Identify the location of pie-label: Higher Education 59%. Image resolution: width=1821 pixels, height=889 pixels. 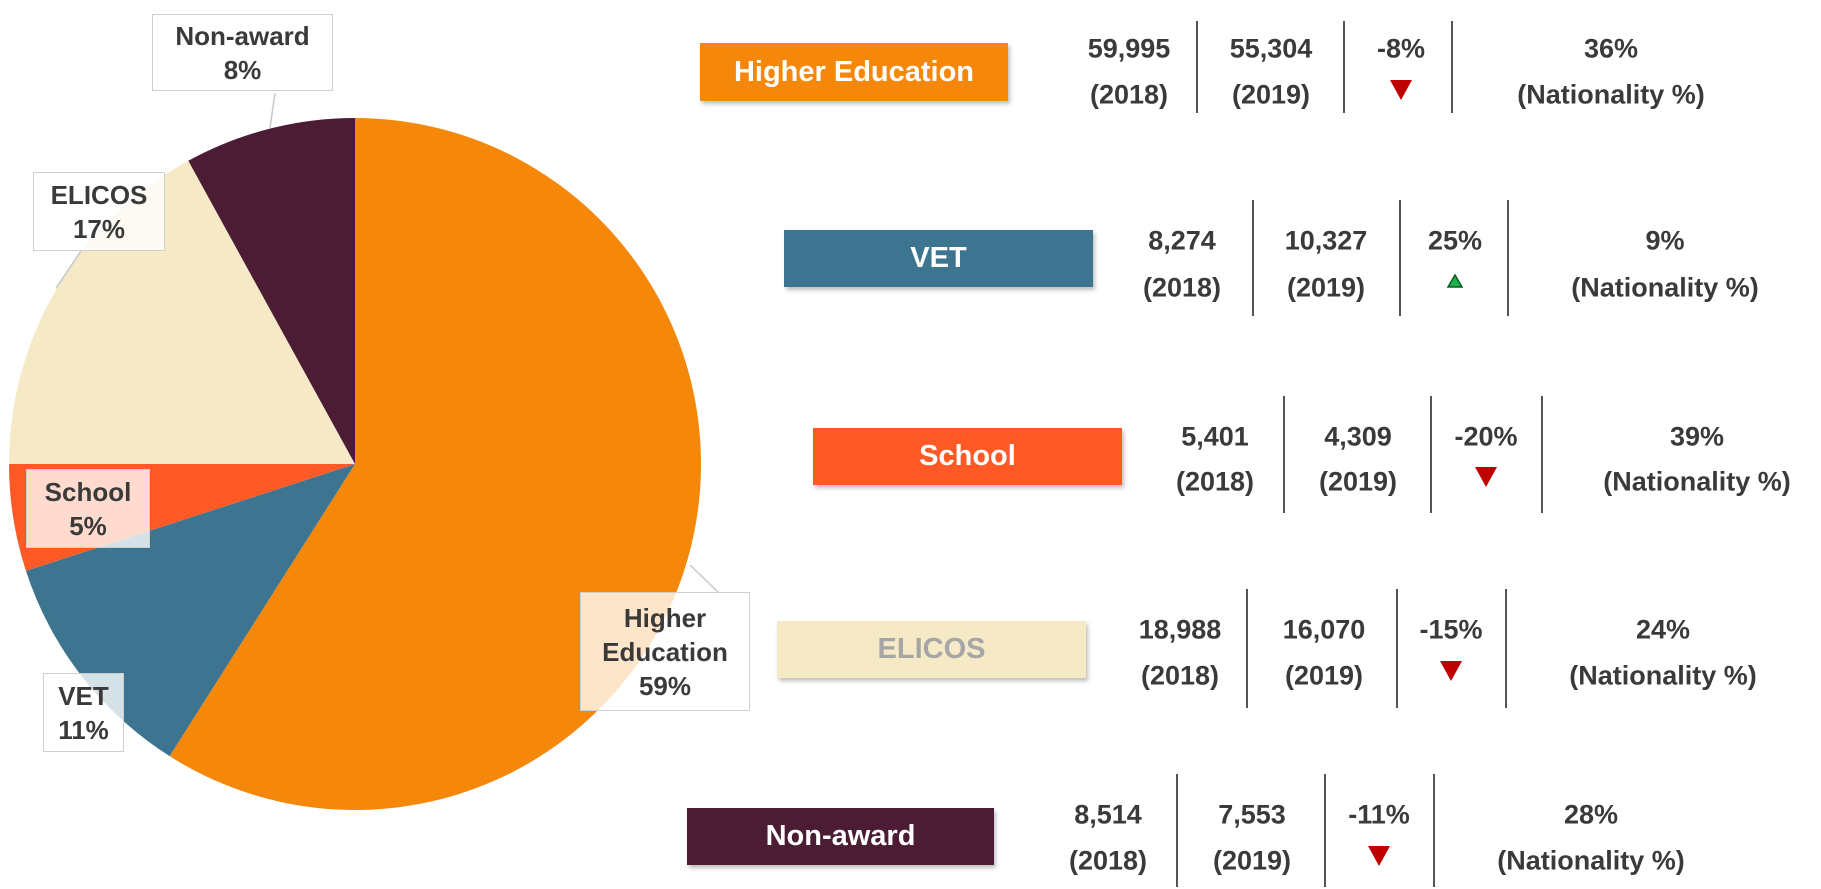
(665, 651).